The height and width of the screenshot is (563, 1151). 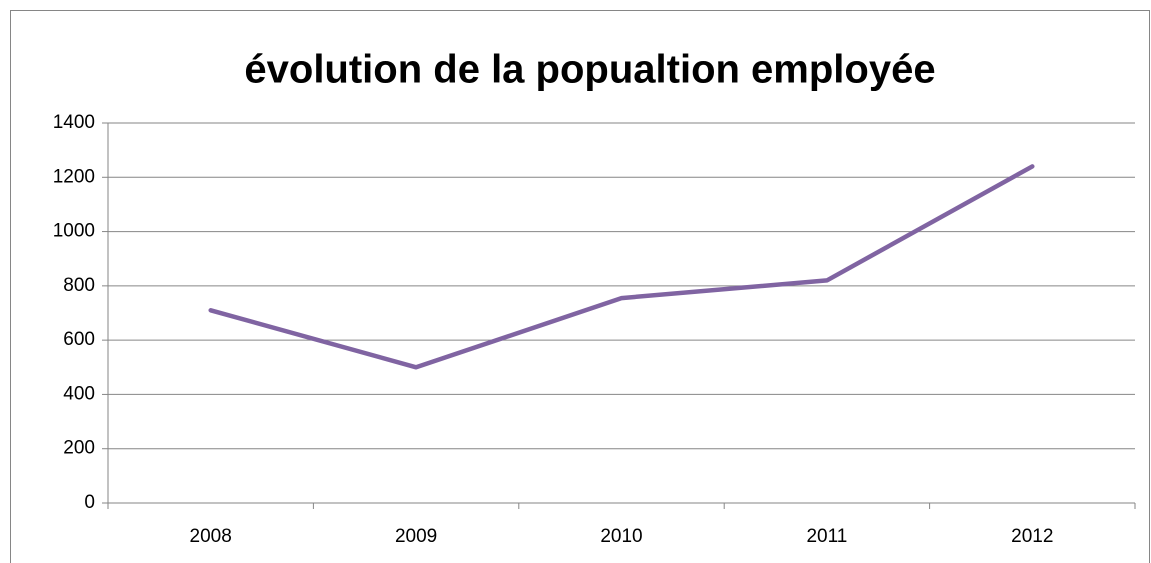 What do you see at coordinates (79, 393) in the screenshot?
I see `y-tick-label: 400` at bounding box center [79, 393].